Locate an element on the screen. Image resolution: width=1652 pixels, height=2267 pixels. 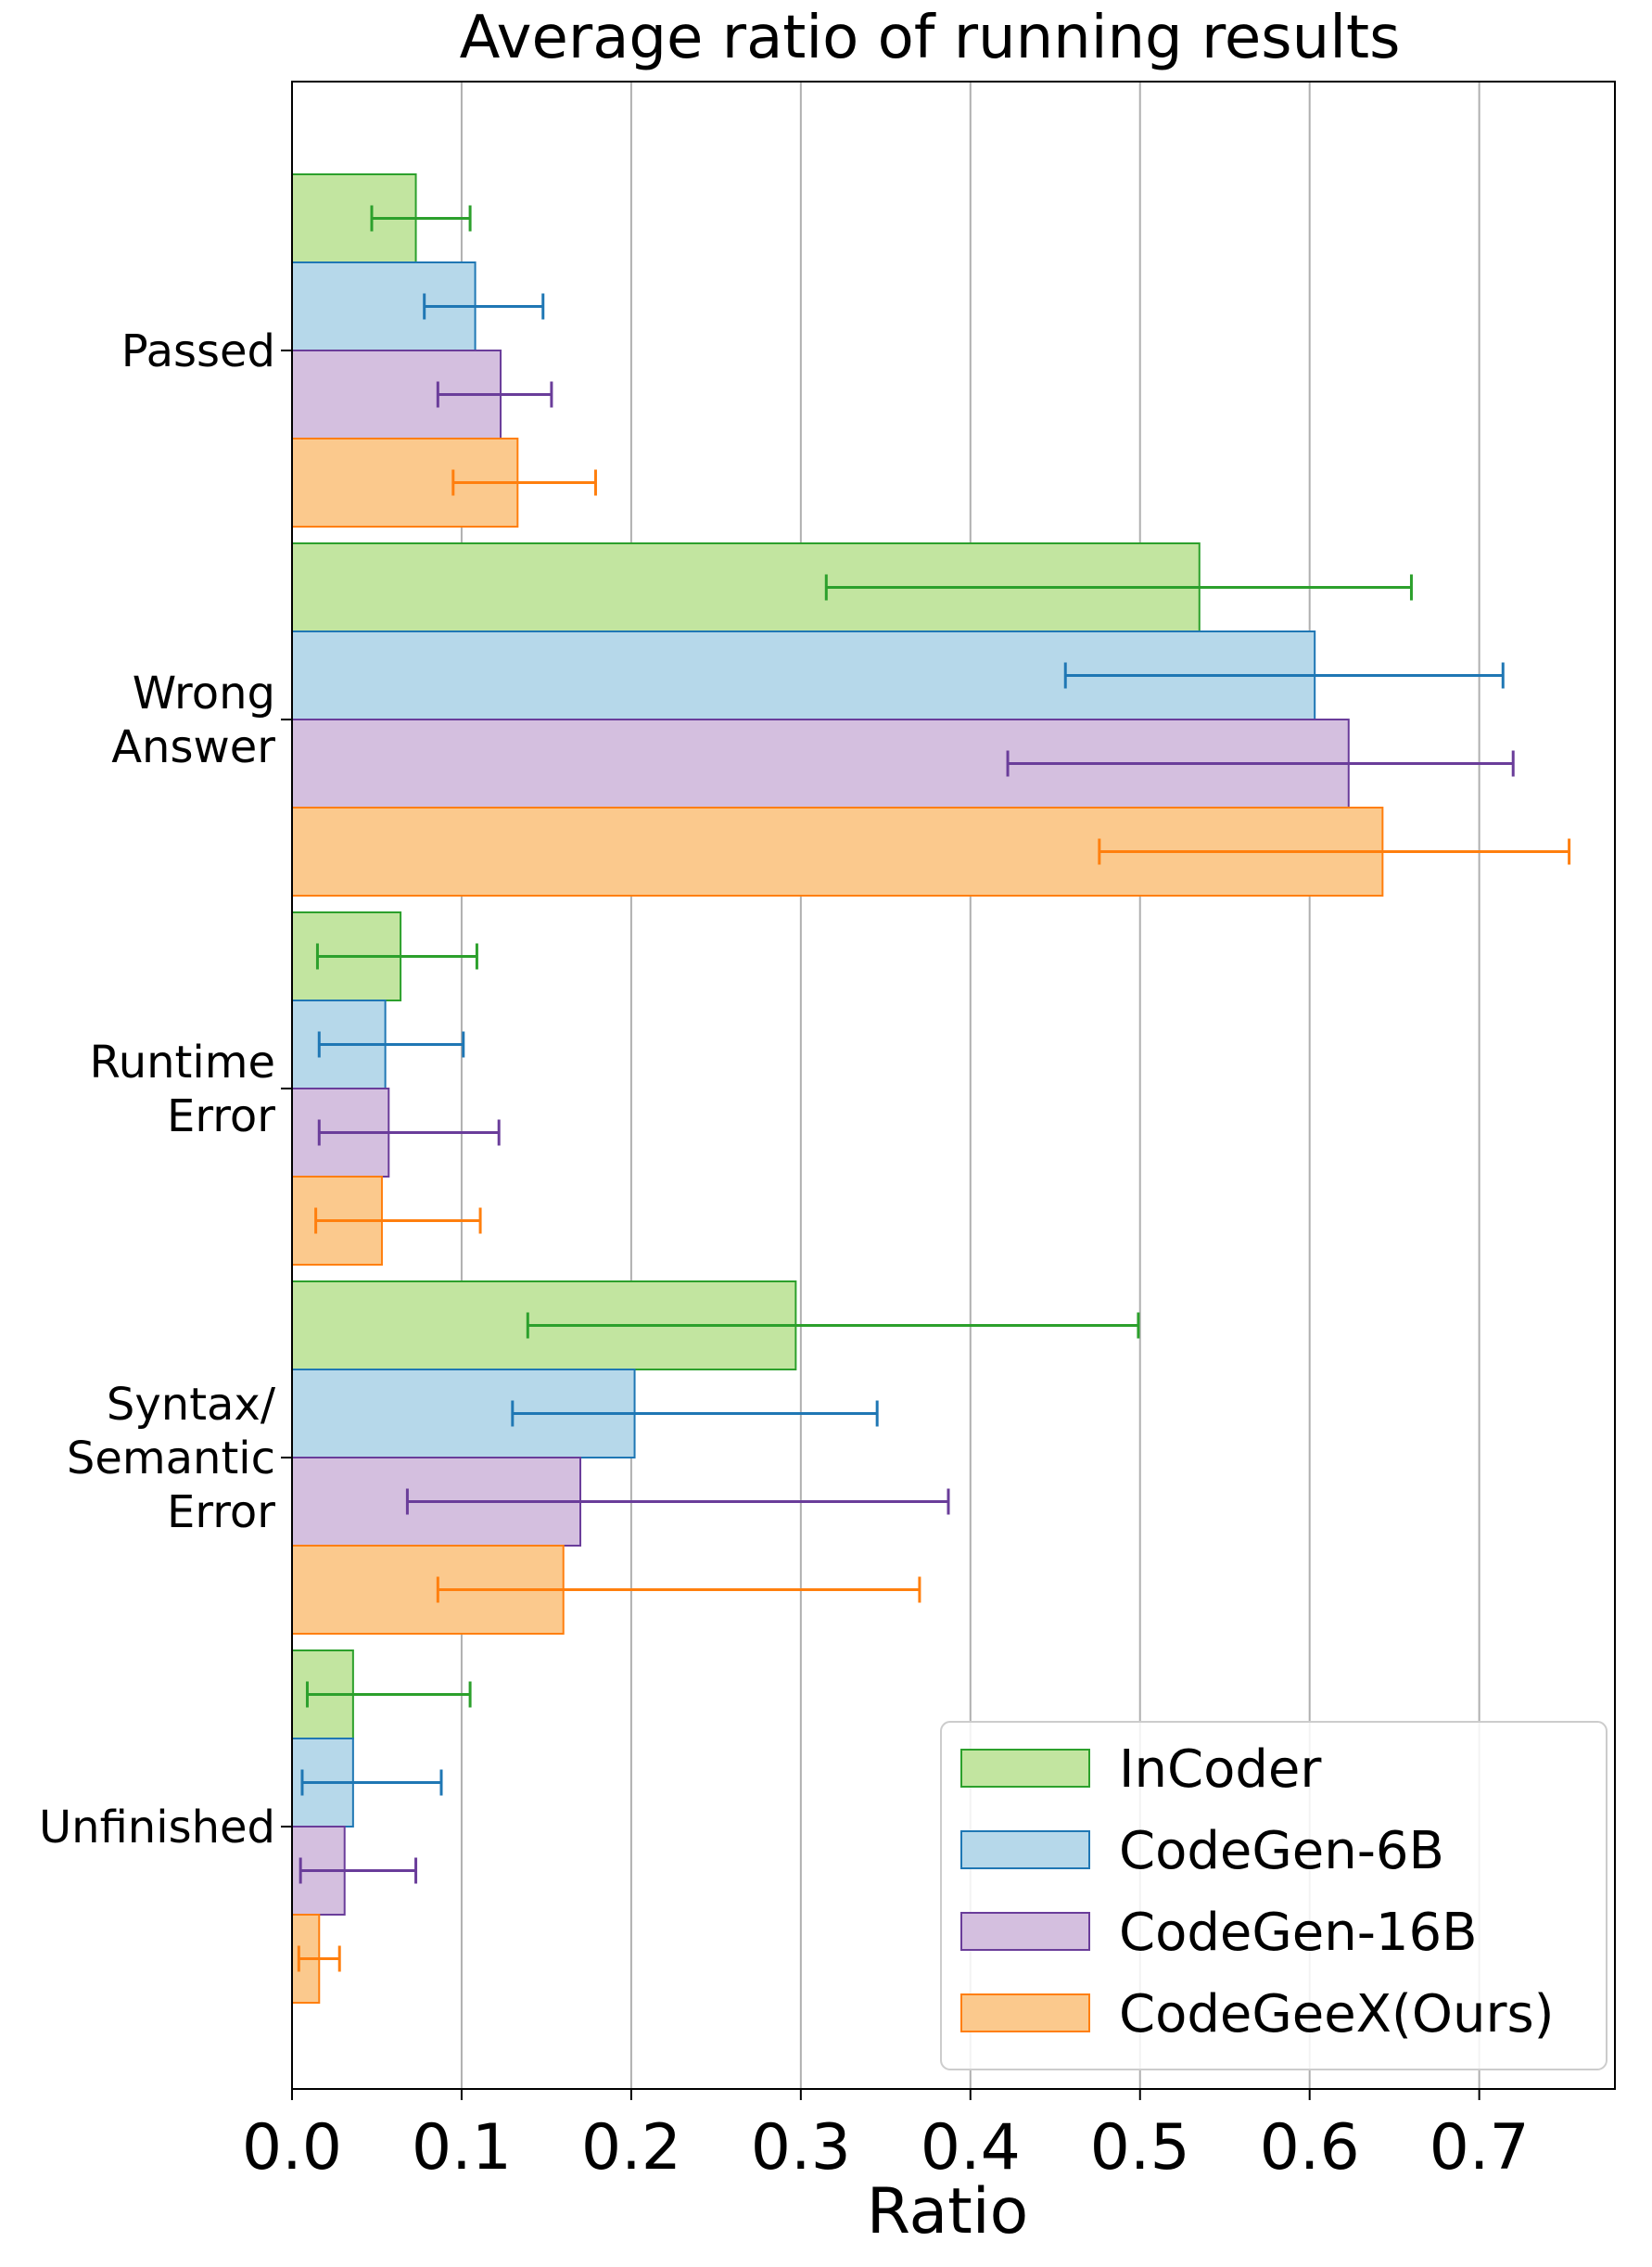
y-category-label: Answer is located at coordinates (193, 747).